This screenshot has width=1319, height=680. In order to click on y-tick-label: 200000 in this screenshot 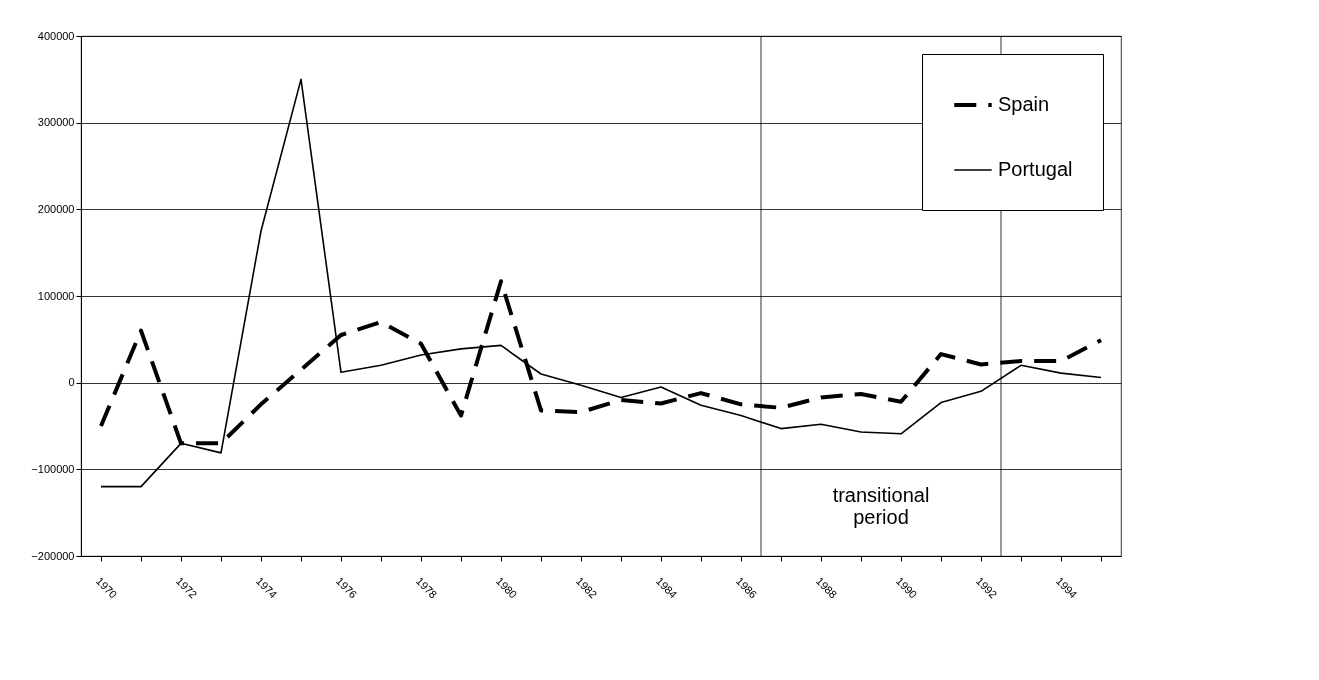, I will do `click(56, 208)`.